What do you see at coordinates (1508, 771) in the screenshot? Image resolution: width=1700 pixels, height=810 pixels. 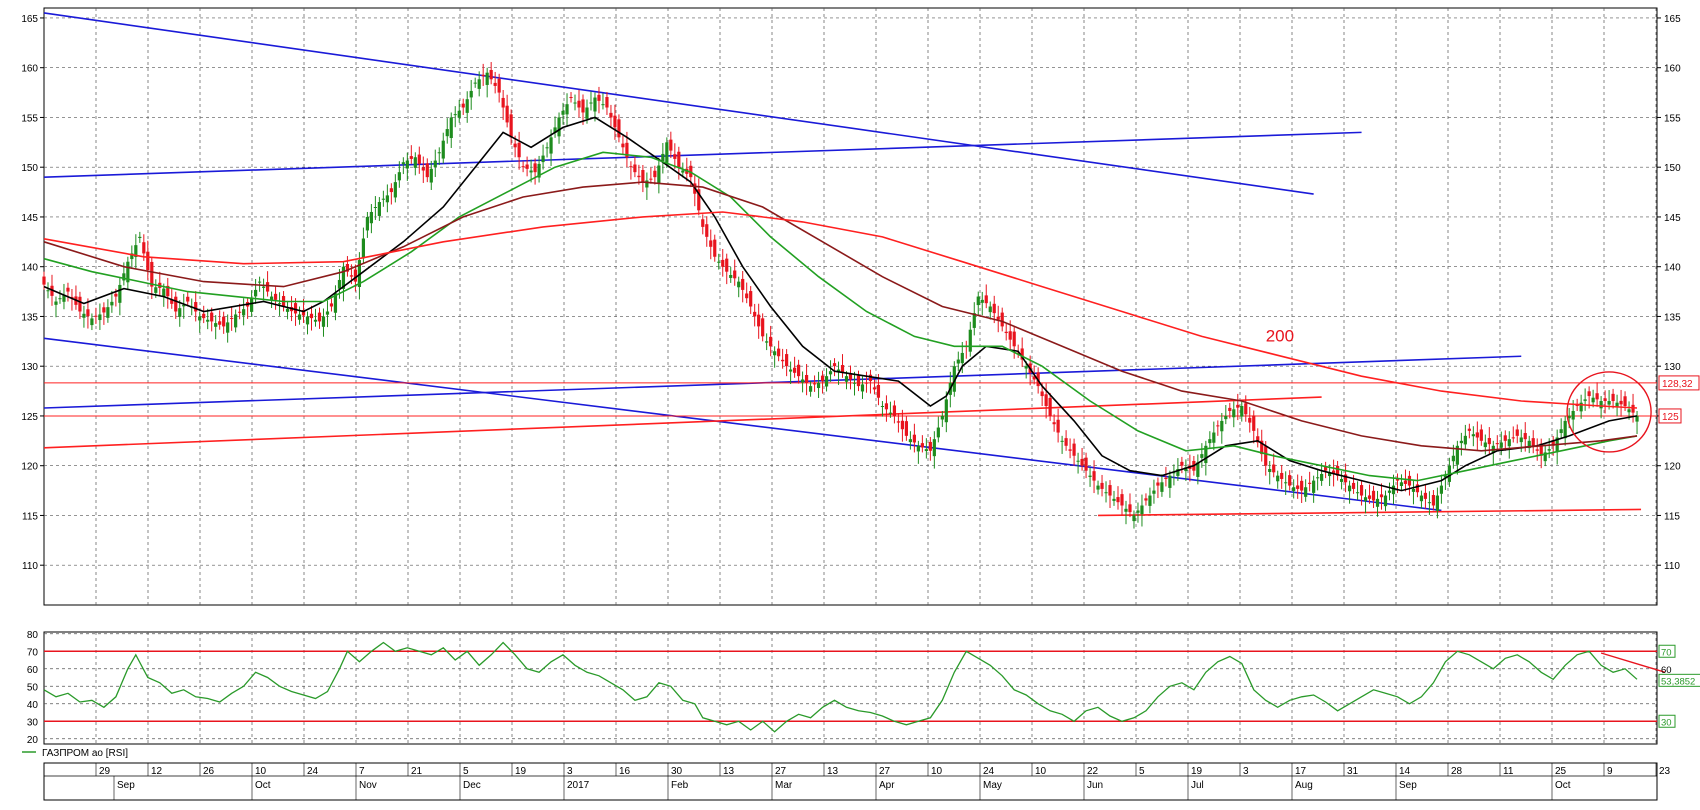 I see `day-label: 11` at bounding box center [1508, 771].